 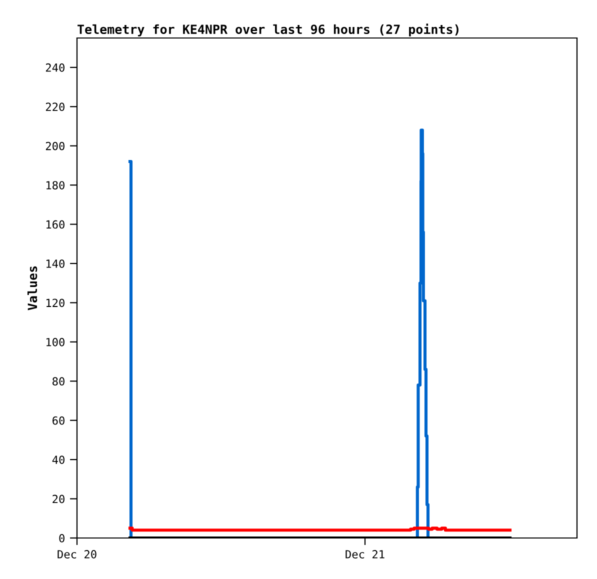 What do you see at coordinates (58, 381) in the screenshot?
I see `y-tick-label: 80` at bounding box center [58, 381].